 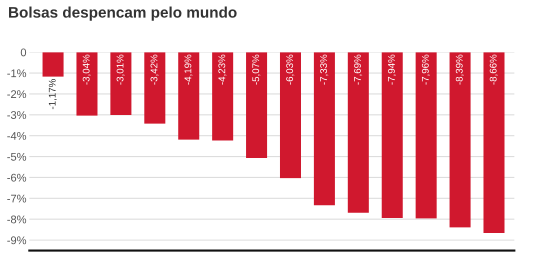 What do you see at coordinates (290, 69) in the screenshot?
I see `data-label: -6,03%` at bounding box center [290, 69].